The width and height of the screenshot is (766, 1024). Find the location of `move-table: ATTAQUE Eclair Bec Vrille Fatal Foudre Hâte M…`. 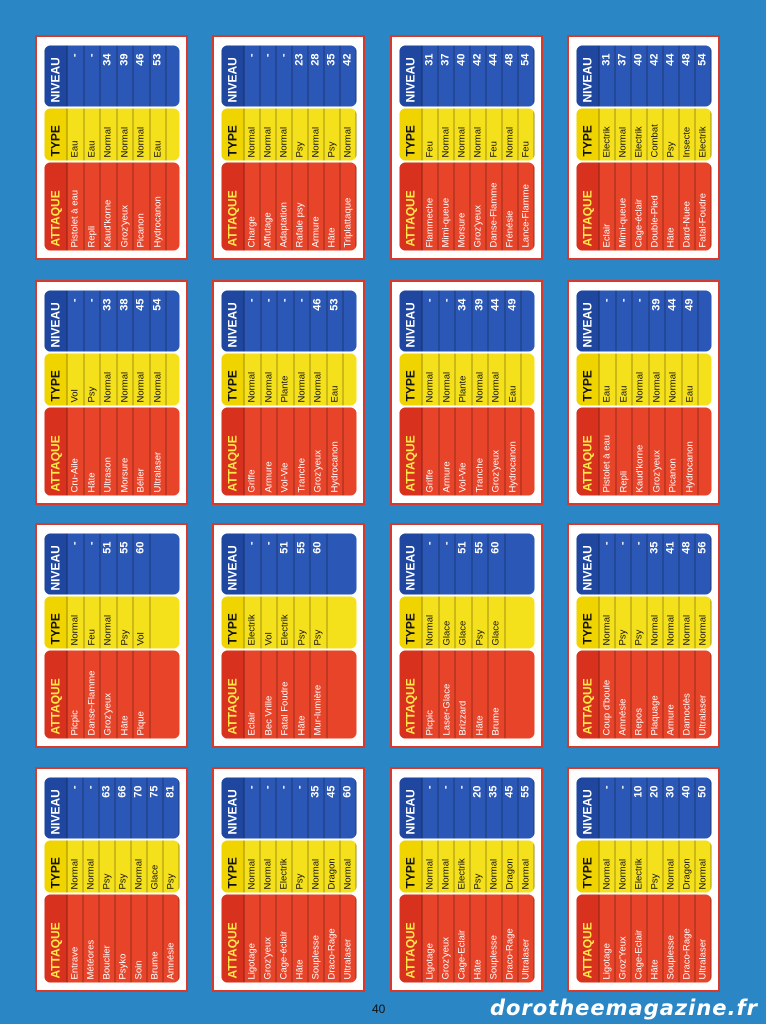

move-table: ATTAQUE Eclair Bec Vrille Fatal Foudre Hâte M… is located at coordinates (288, 635).